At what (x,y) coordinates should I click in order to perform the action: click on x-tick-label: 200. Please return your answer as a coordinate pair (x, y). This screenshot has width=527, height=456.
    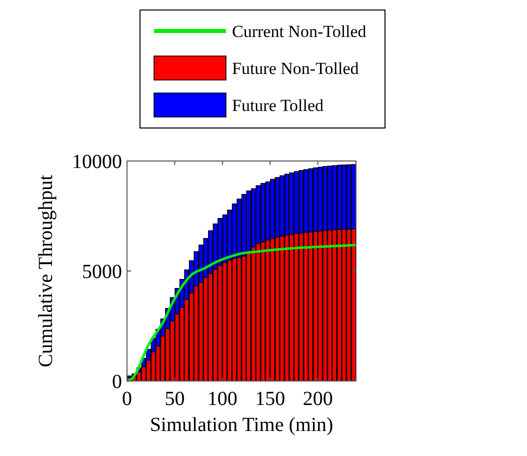
    Looking at the image, I should click on (317, 399).